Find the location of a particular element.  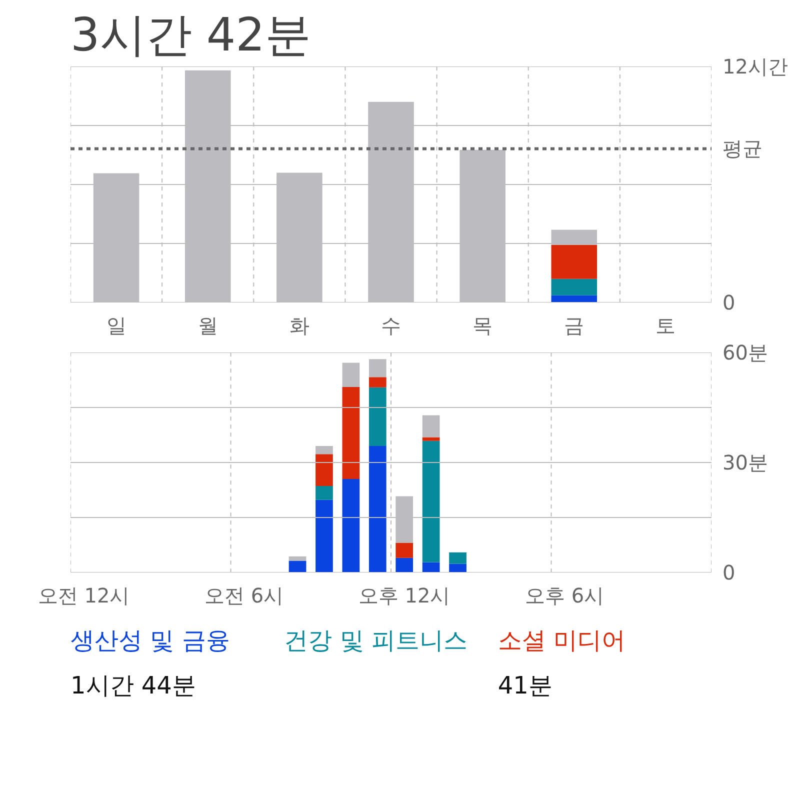

x-tick-label: 월 is located at coordinates (208, 326).